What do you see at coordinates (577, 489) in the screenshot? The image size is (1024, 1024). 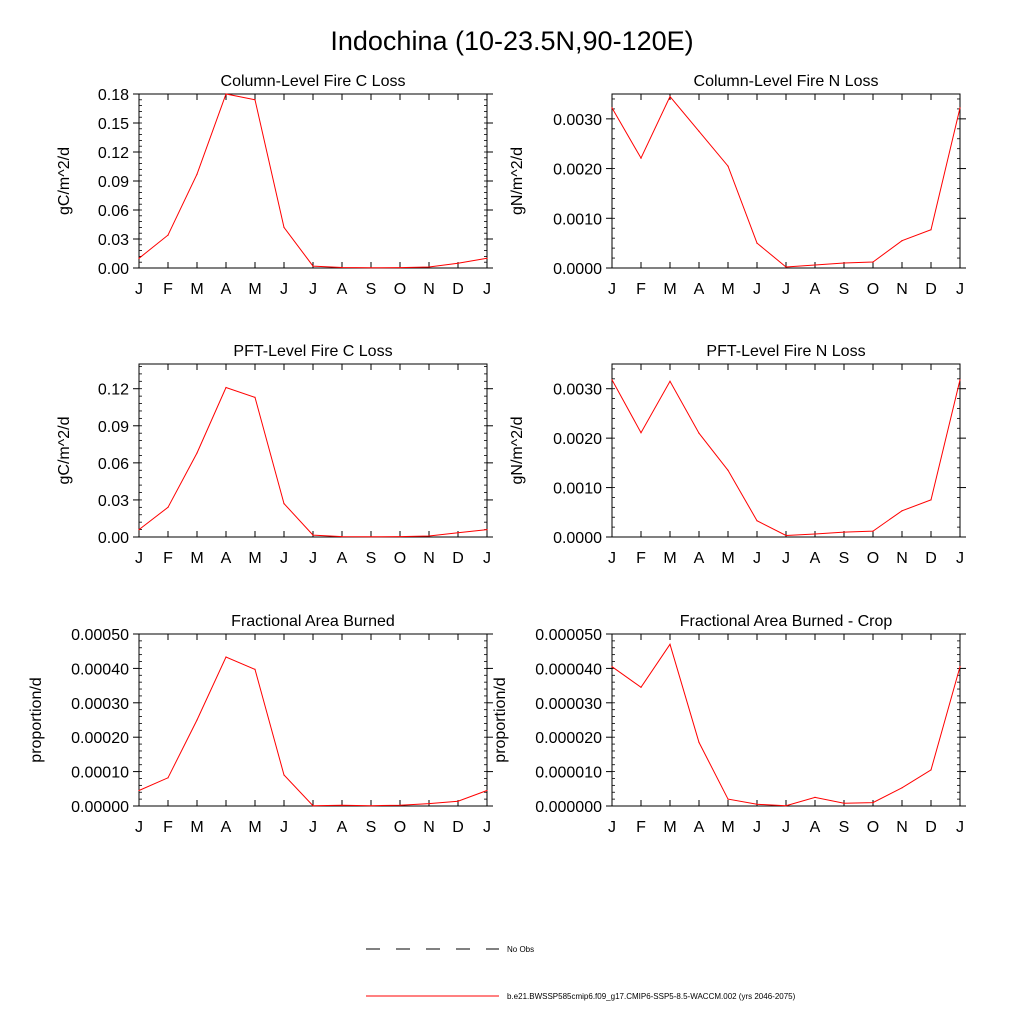 I see `y-tick-label: 0.0010` at bounding box center [577, 489].